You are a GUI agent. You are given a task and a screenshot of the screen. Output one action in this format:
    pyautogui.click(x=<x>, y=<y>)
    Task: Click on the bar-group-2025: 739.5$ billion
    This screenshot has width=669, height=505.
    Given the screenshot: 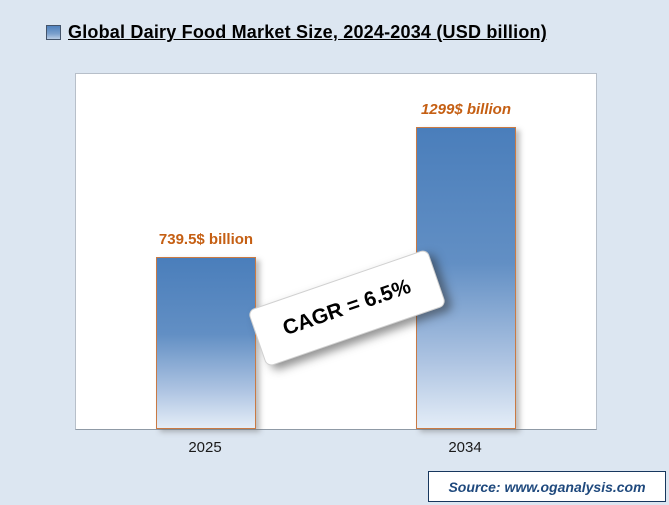 What is the action you would take?
    pyautogui.click(x=206, y=330)
    